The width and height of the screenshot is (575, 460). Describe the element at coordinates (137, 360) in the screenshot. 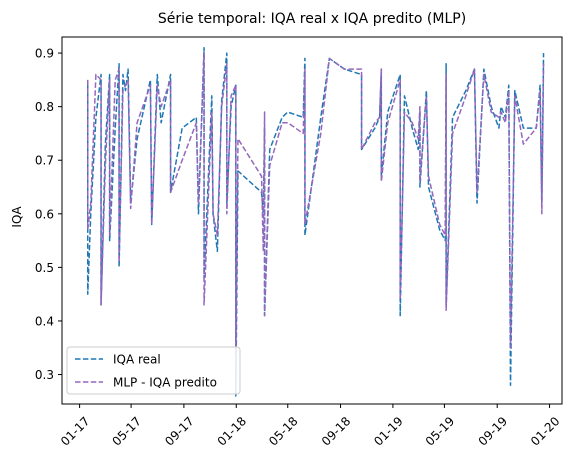

I see `legend-label-real: IQA real` at that location.